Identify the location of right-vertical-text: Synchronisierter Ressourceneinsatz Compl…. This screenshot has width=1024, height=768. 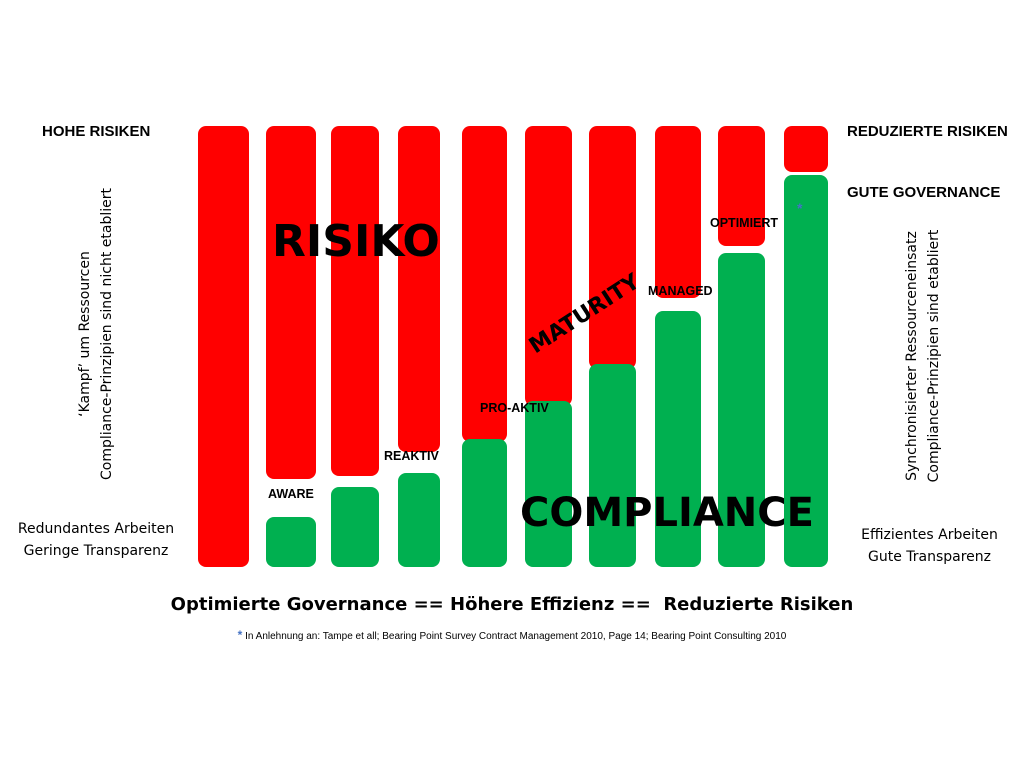
(923, 356).